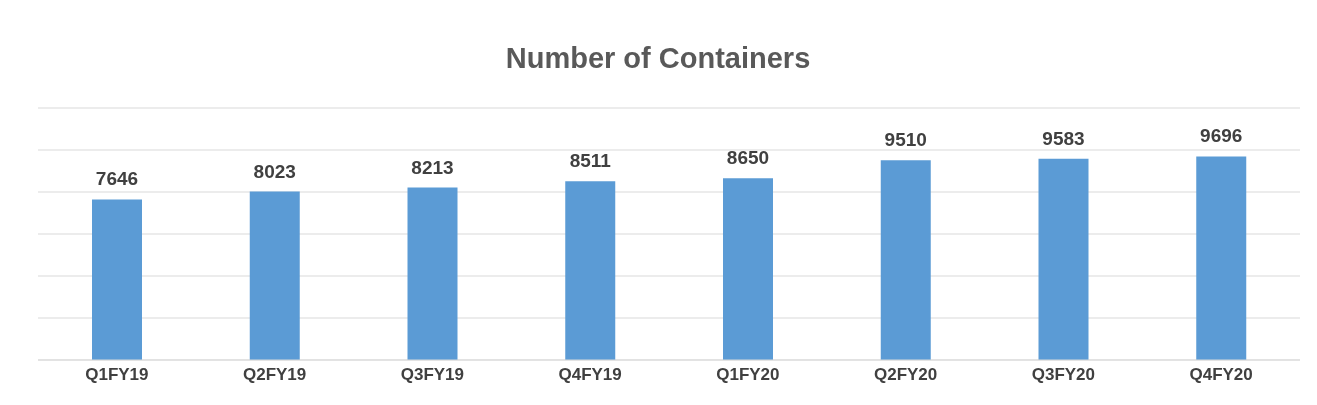 Image resolution: width=1317 pixels, height=405 pixels. What do you see at coordinates (432, 375) in the screenshot?
I see `x-tick-label: Q3FY19` at bounding box center [432, 375].